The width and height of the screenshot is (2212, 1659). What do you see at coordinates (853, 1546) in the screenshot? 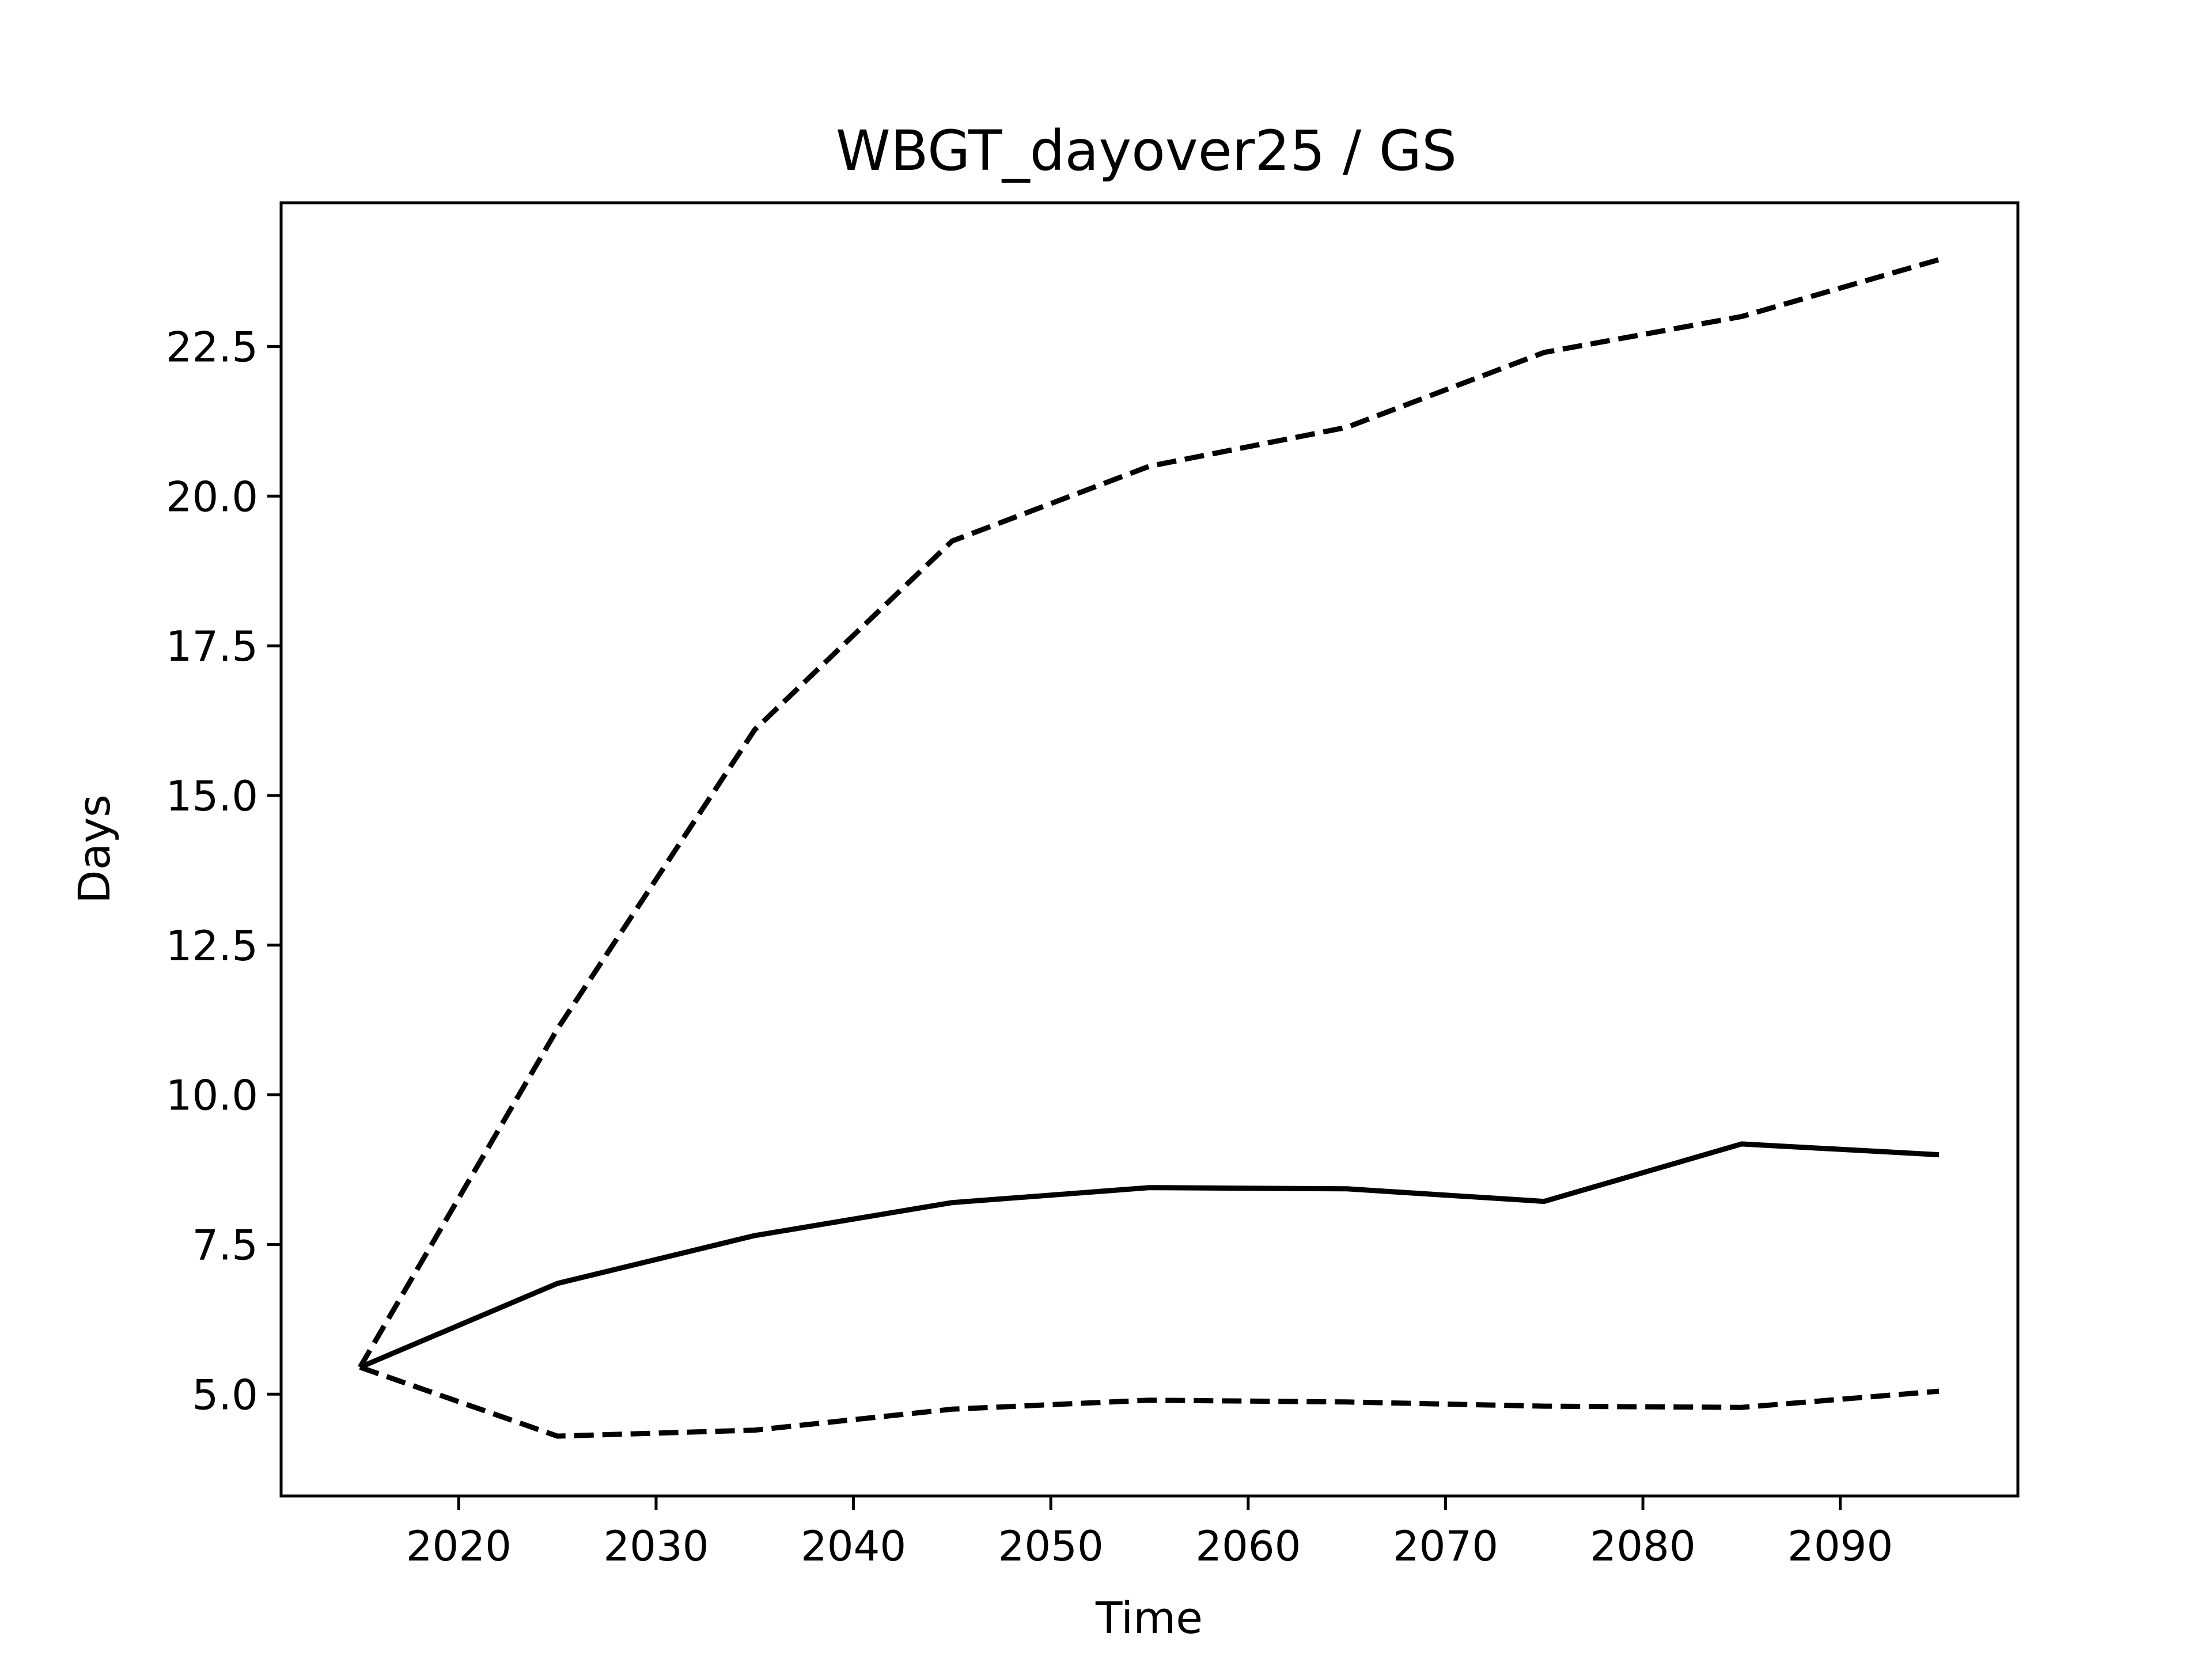
I see `x-tick-label: 2040` at bounding box center [853, 1546].